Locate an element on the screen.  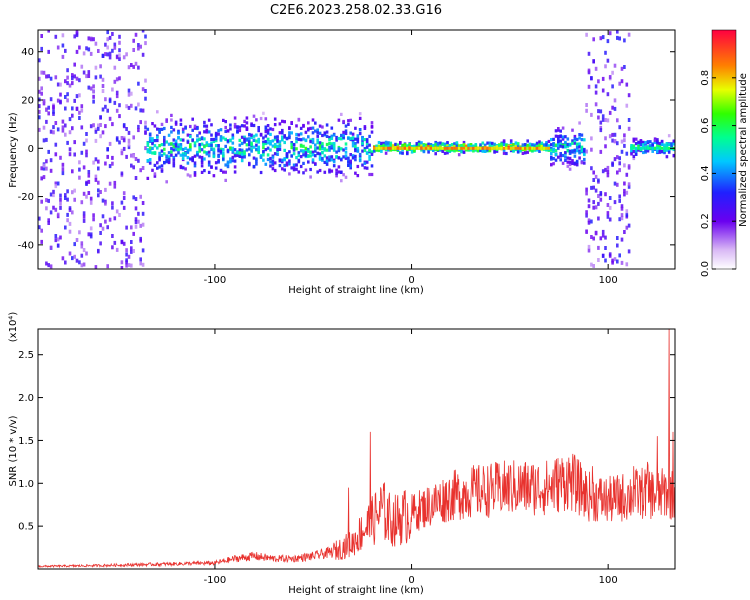
spectrogram-ylabel: Frequency (Hz) is located at coordinates (13, 150).